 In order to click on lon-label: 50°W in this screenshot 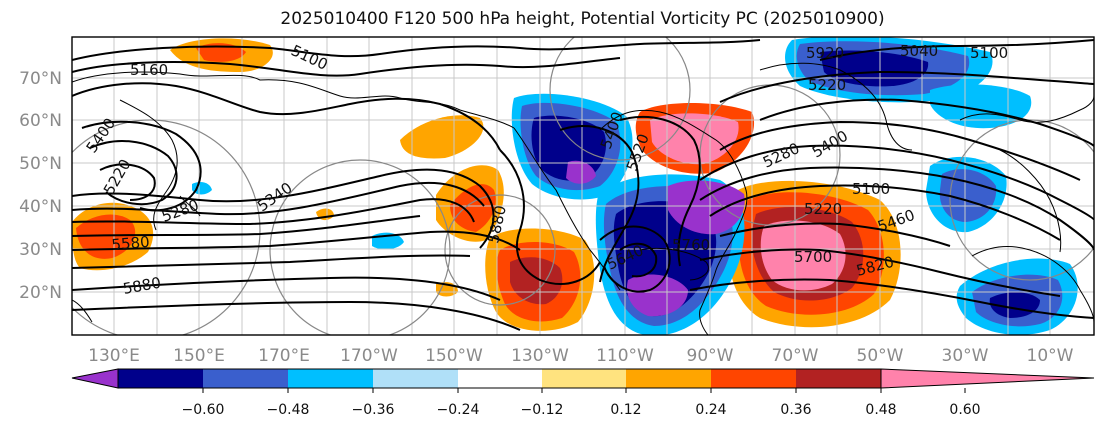, I will do `click(880, 356)`.